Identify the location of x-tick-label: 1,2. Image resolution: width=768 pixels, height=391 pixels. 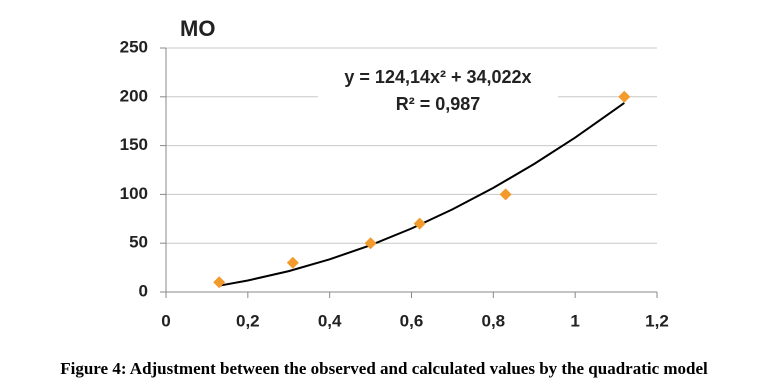
(657, 320).